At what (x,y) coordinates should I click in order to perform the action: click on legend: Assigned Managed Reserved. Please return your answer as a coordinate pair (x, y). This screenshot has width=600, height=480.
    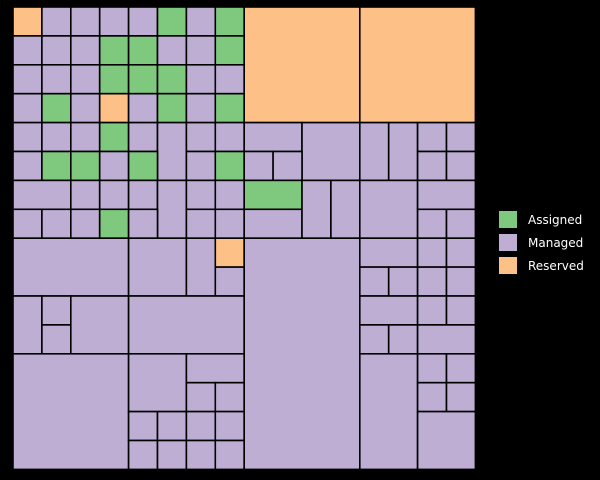
    Looking at the image, I should click on (541, 242).